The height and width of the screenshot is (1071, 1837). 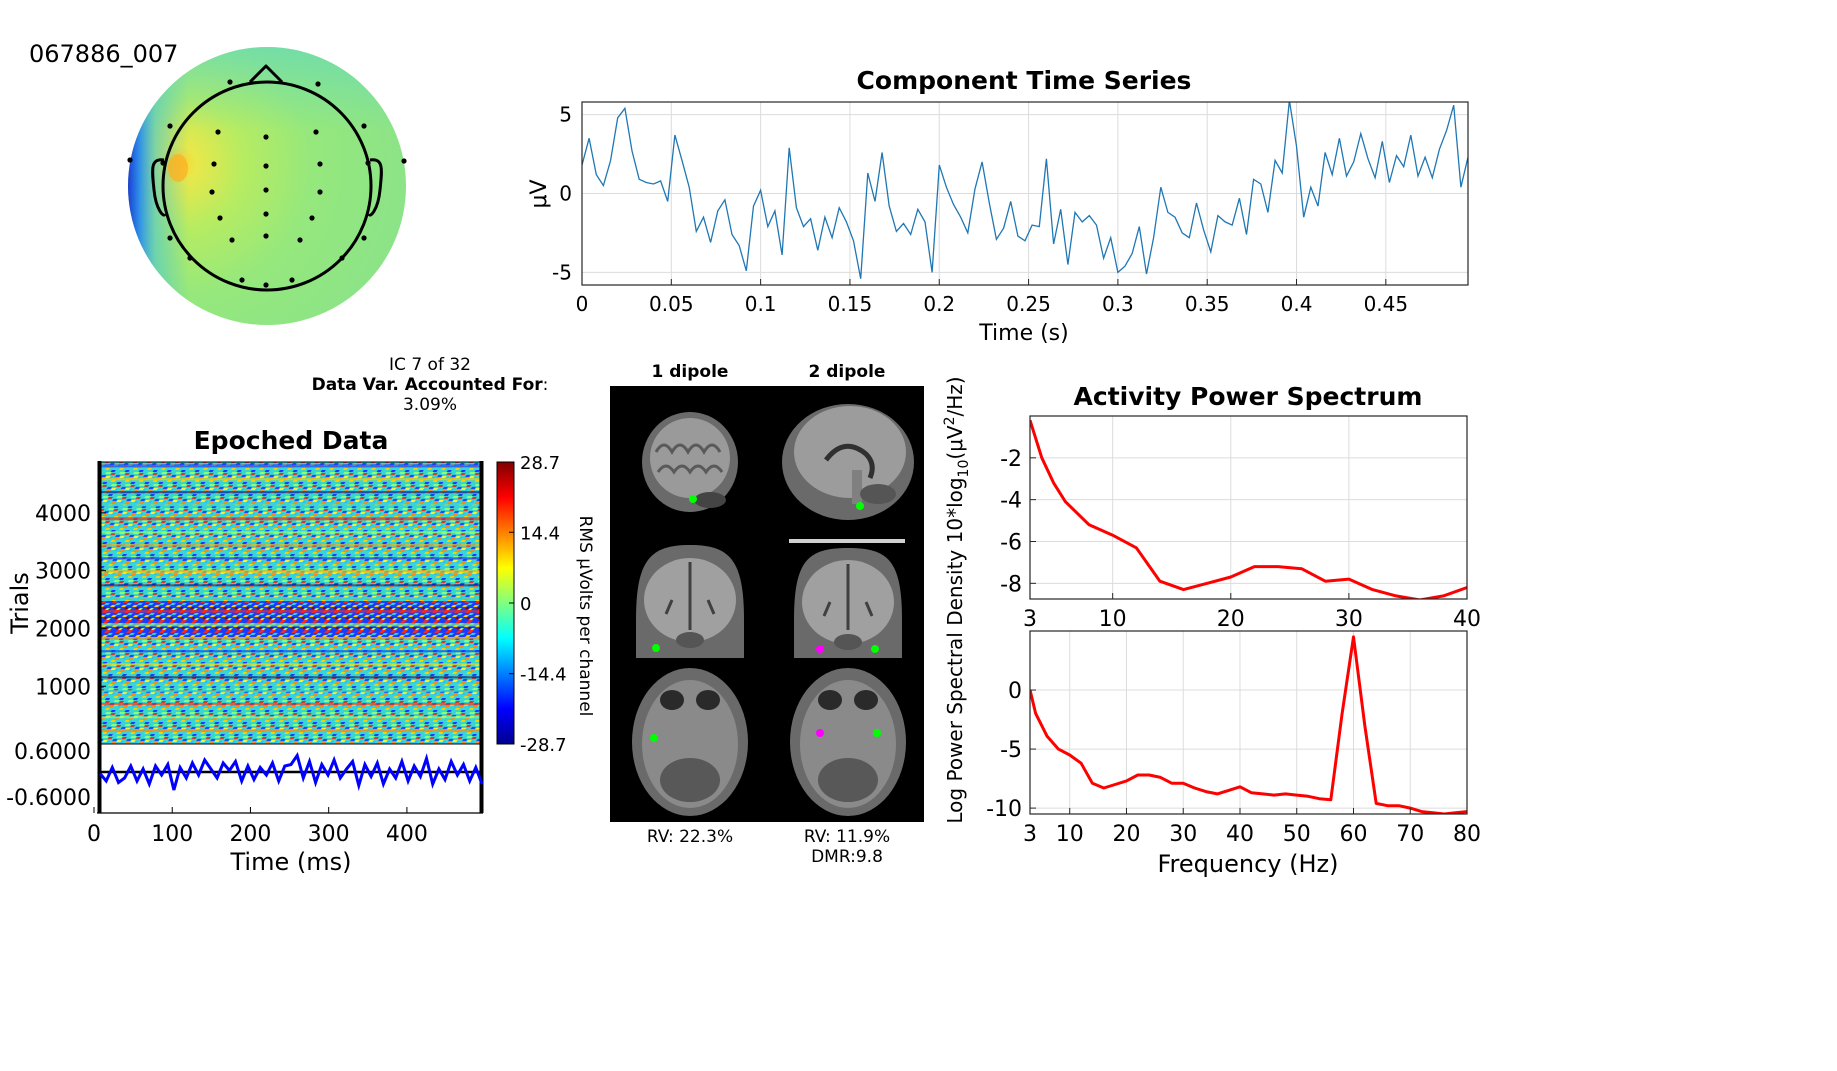 What do you see at coordinates (1207, 304) in the screenshot?
I see `time-series-xtick-label: 0.35` at bounding box center [1207, 304].